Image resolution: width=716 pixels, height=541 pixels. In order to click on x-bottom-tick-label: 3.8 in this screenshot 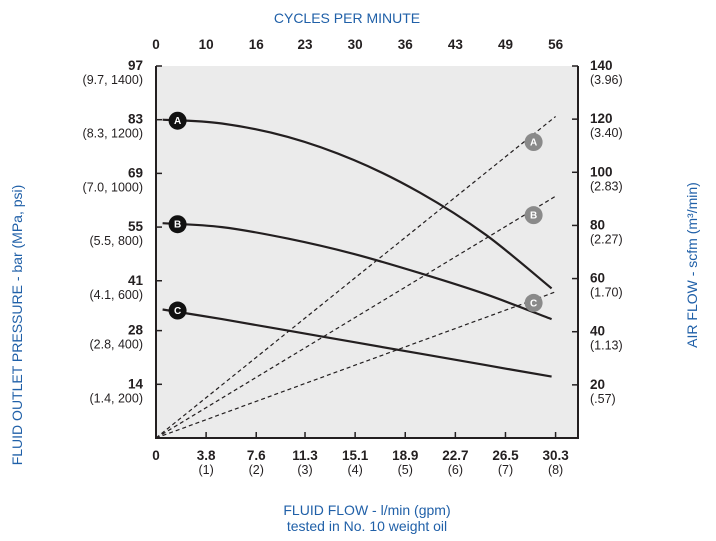, I will do `click(206, 455)`.